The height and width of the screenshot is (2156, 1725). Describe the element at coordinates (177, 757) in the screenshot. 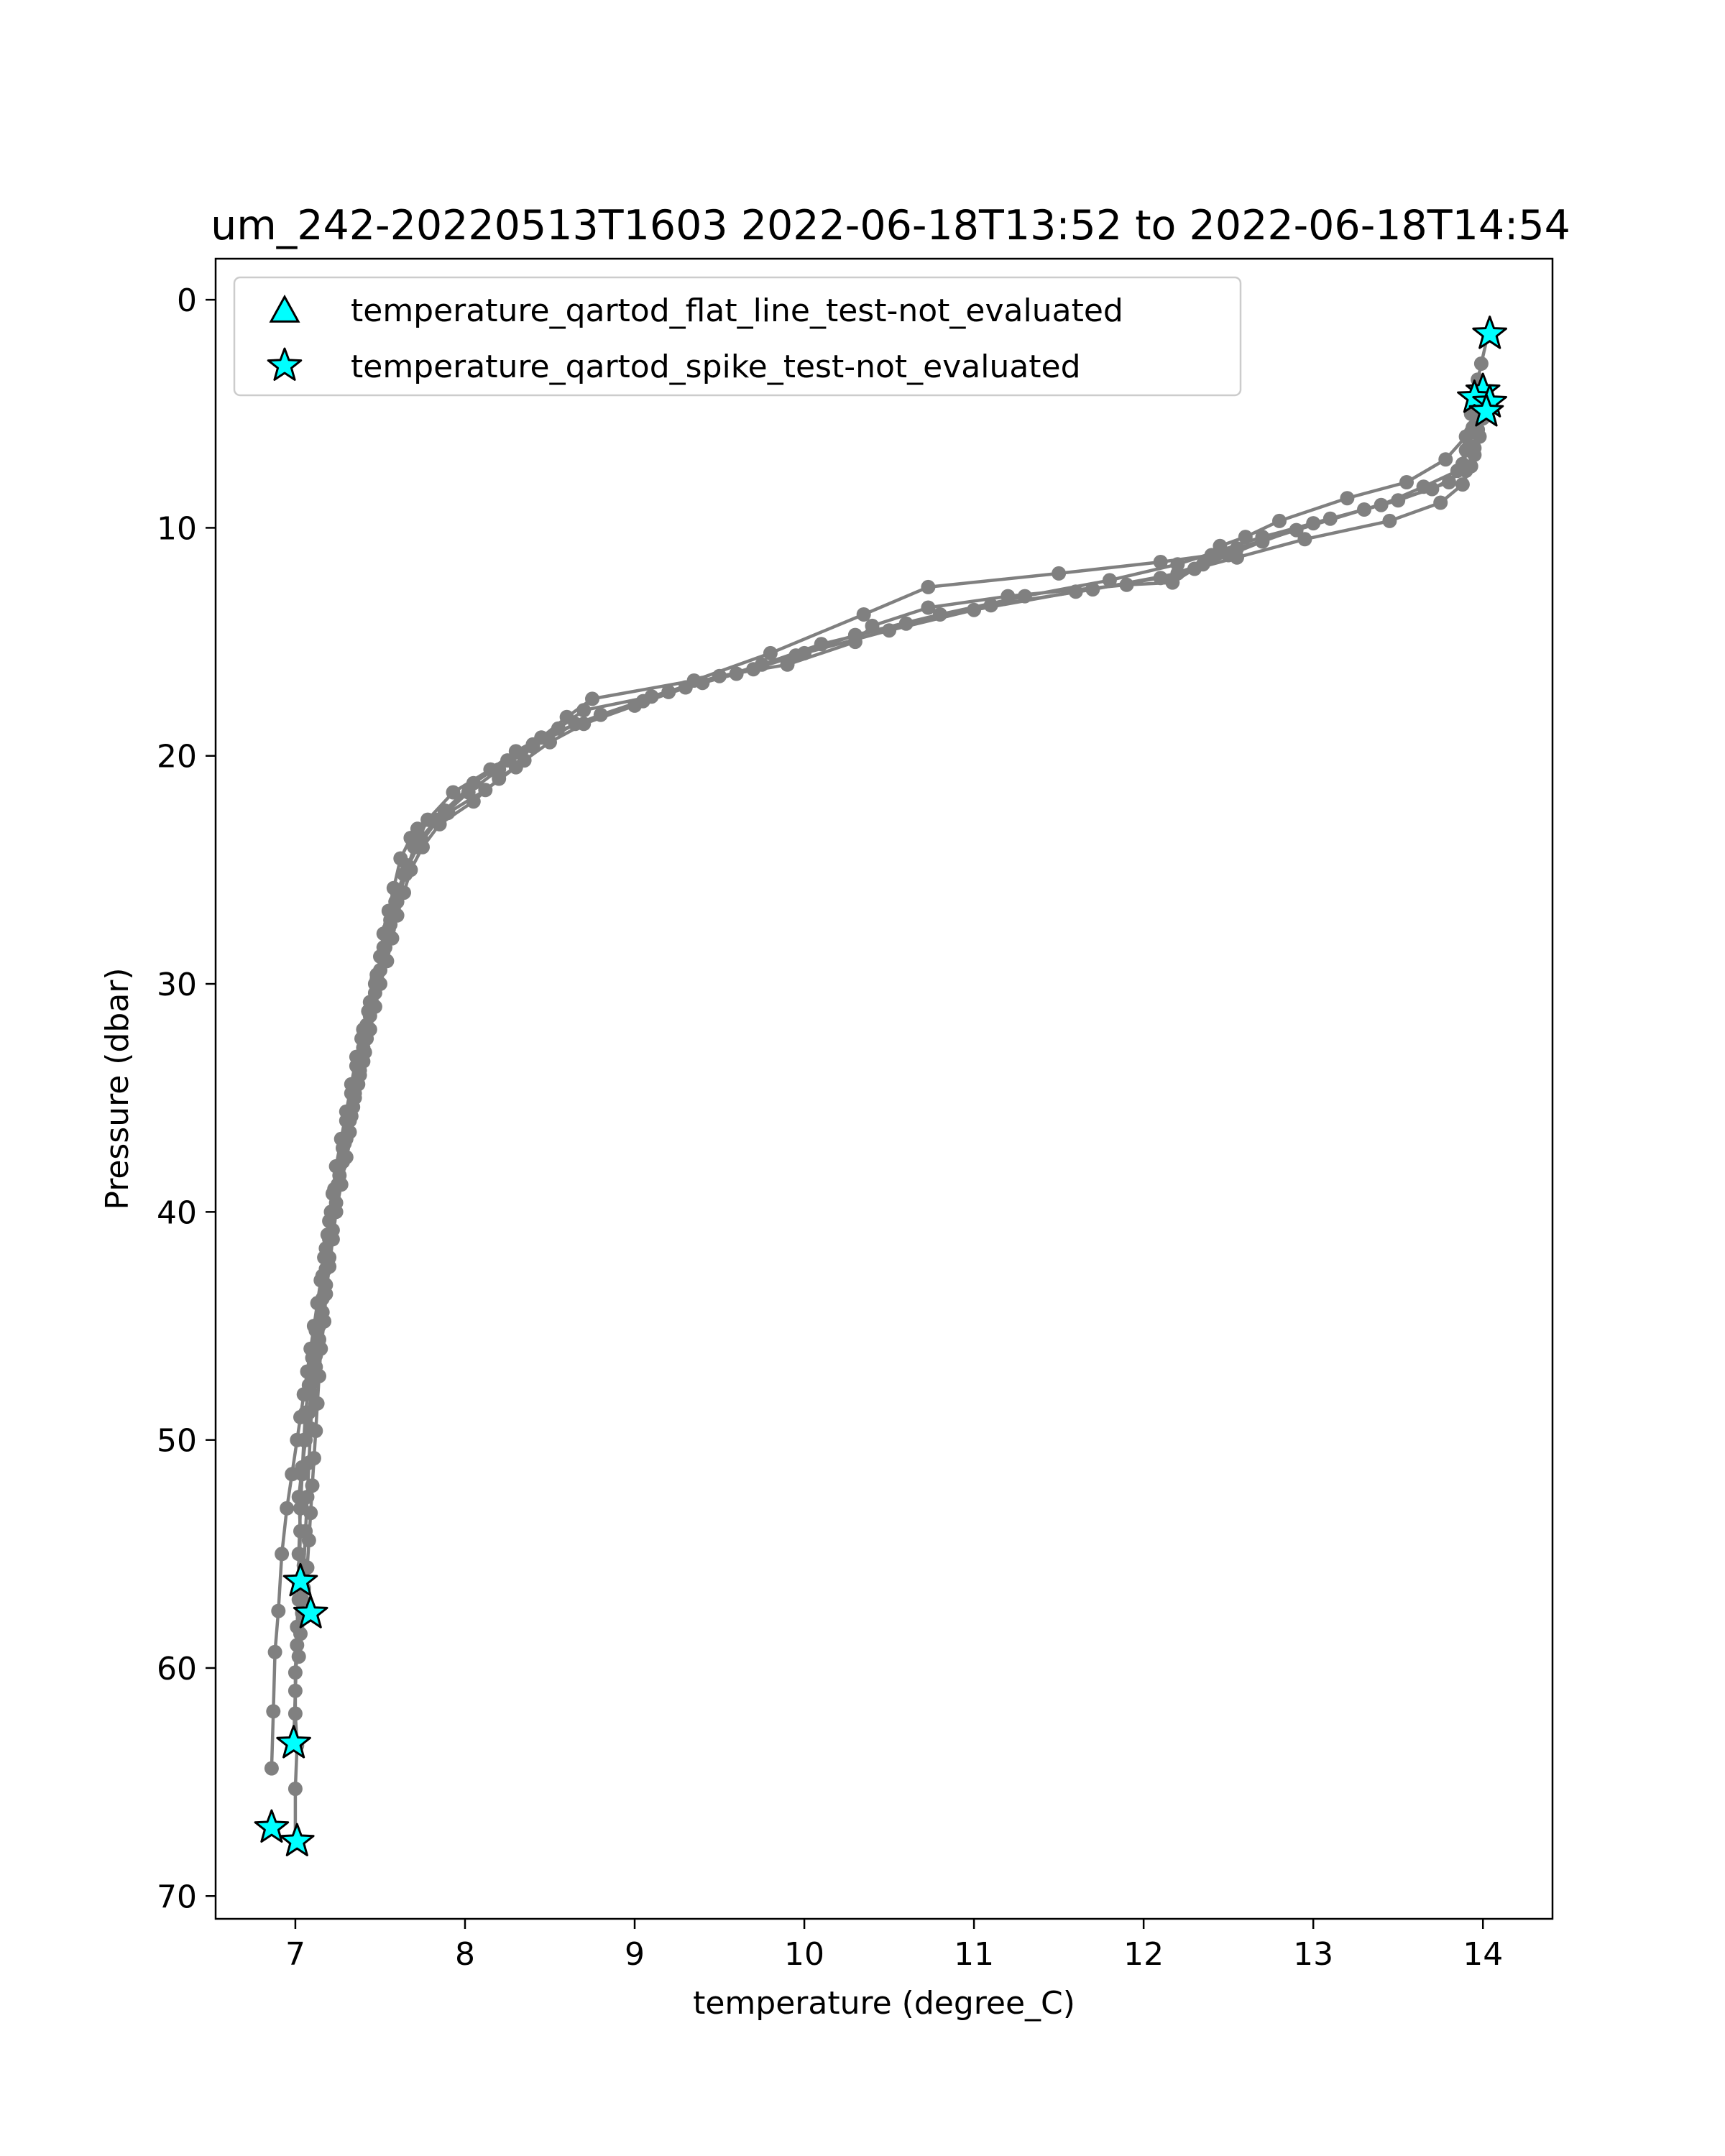

I see `y-tick-label: 20` at that location.